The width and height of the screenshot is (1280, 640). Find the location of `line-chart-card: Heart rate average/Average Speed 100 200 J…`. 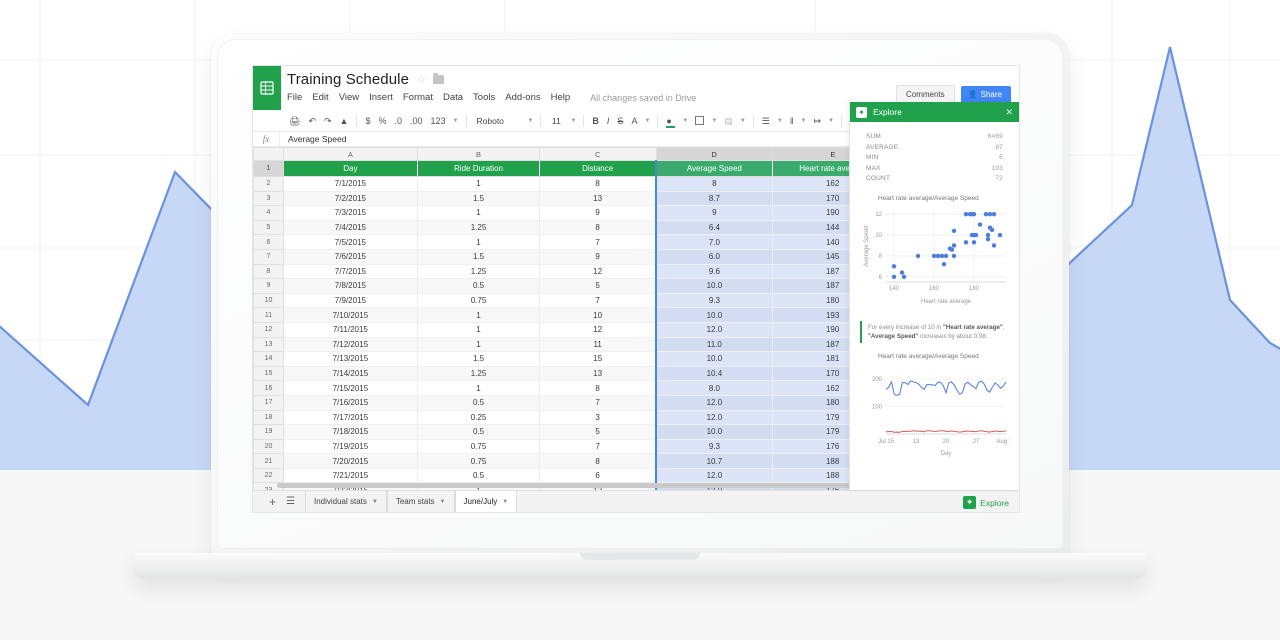

line-chart-card: Heart rate average/Average Speed 100 200 J… is located at coordinates (934, 405).